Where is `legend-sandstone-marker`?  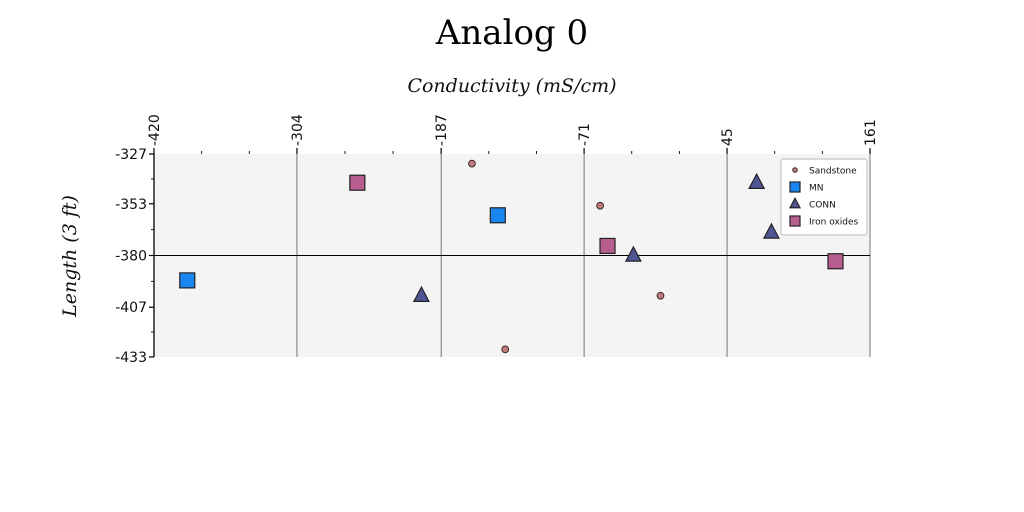
legend-sandstone-marker is located at coordinates (795, 170).